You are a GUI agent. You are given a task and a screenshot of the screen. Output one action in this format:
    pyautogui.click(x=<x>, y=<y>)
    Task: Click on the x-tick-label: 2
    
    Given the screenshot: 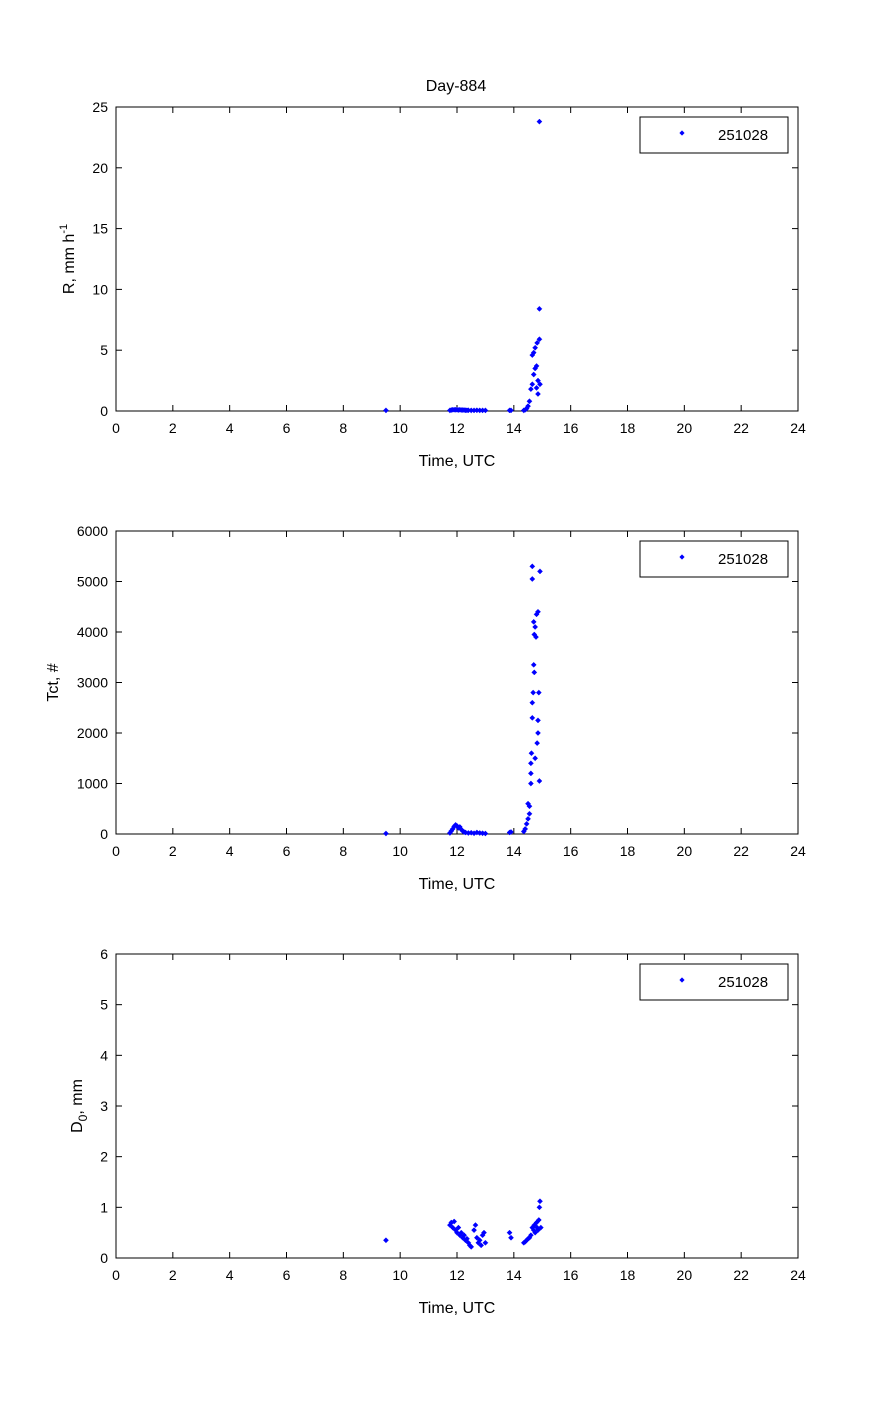 What is the action you would take?
    pyautogui.click(x=173, y=851)
    